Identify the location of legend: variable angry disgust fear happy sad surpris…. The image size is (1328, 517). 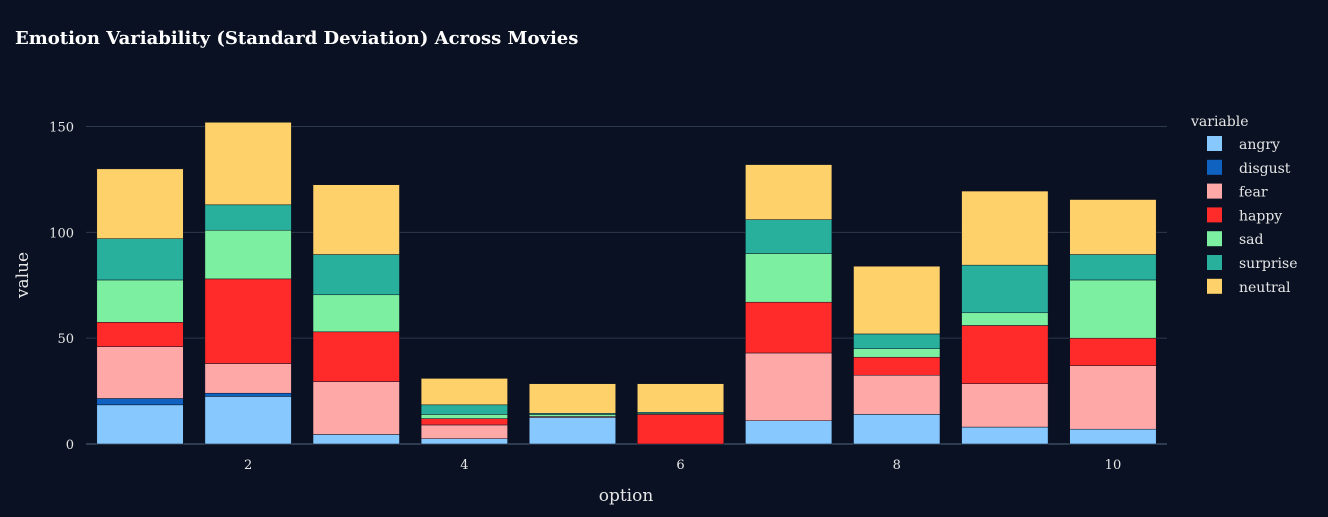
(1244, 205).